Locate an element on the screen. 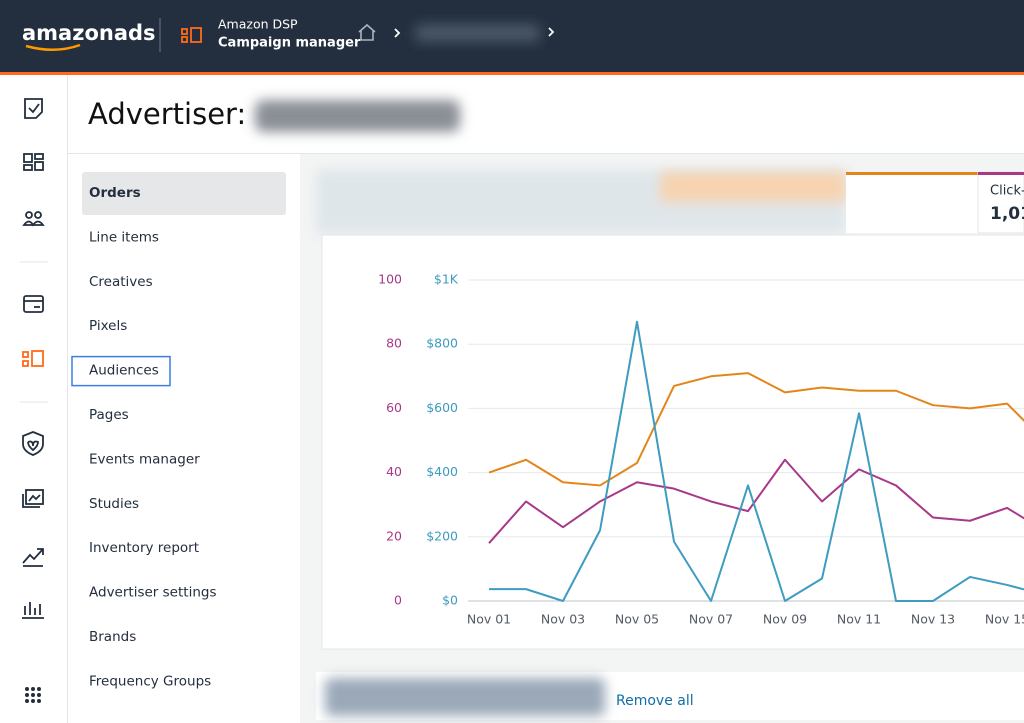 The width and height of the screenshot is (1024, 723). x-tick-label: Nov 15 is located at coordinates (1004, 619).